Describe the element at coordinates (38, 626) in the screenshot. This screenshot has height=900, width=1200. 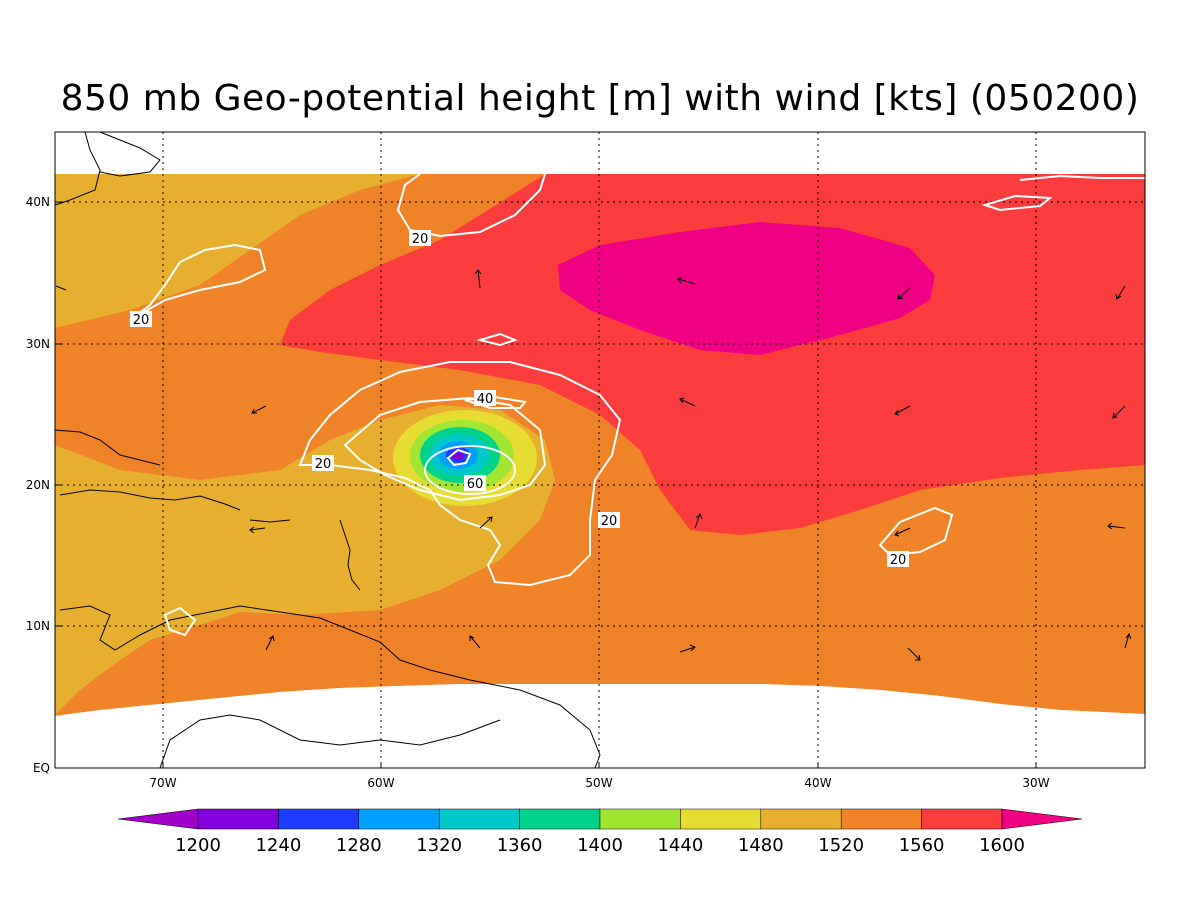
I see `lat-label: 10N` at that location.